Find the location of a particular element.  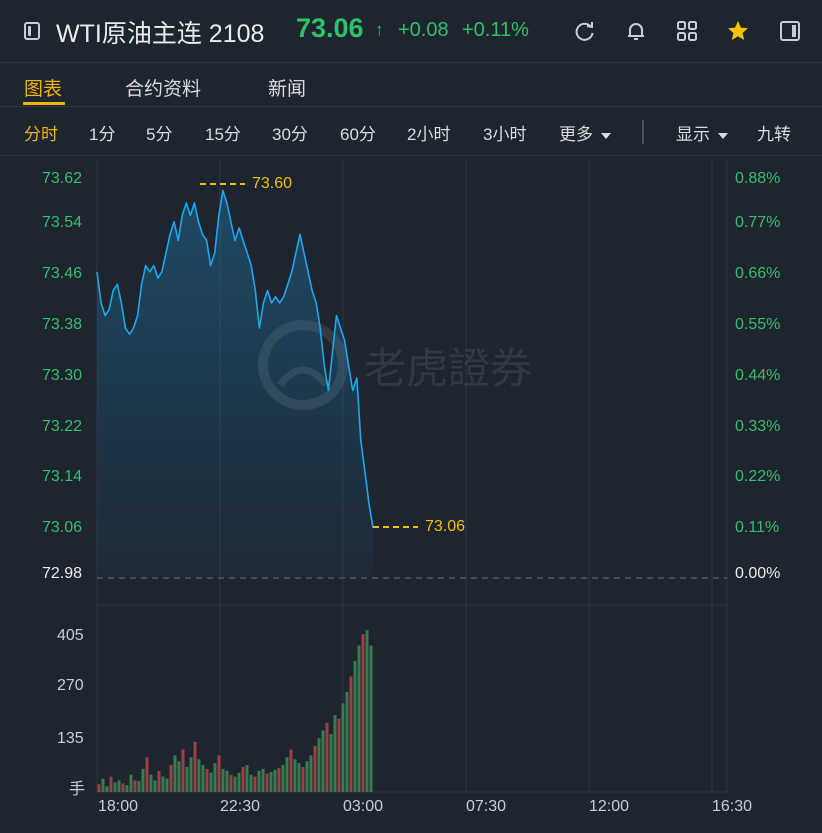

time-tick: 16:30 is located at coordinates (732, 806).